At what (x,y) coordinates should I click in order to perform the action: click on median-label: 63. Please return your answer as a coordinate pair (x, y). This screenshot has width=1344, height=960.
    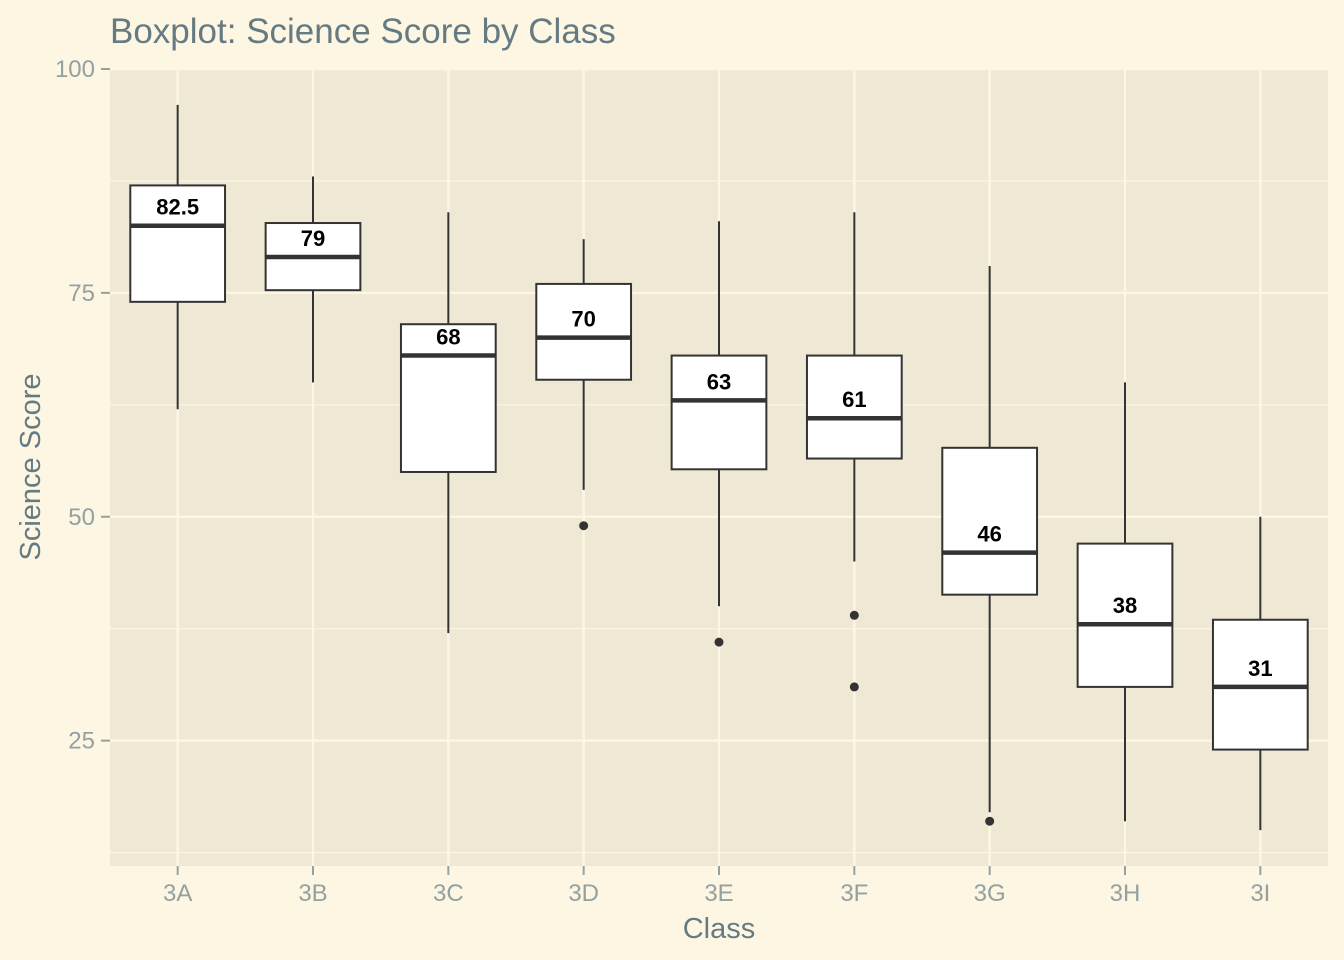
    Looking at the image, I should click on (719, 381).